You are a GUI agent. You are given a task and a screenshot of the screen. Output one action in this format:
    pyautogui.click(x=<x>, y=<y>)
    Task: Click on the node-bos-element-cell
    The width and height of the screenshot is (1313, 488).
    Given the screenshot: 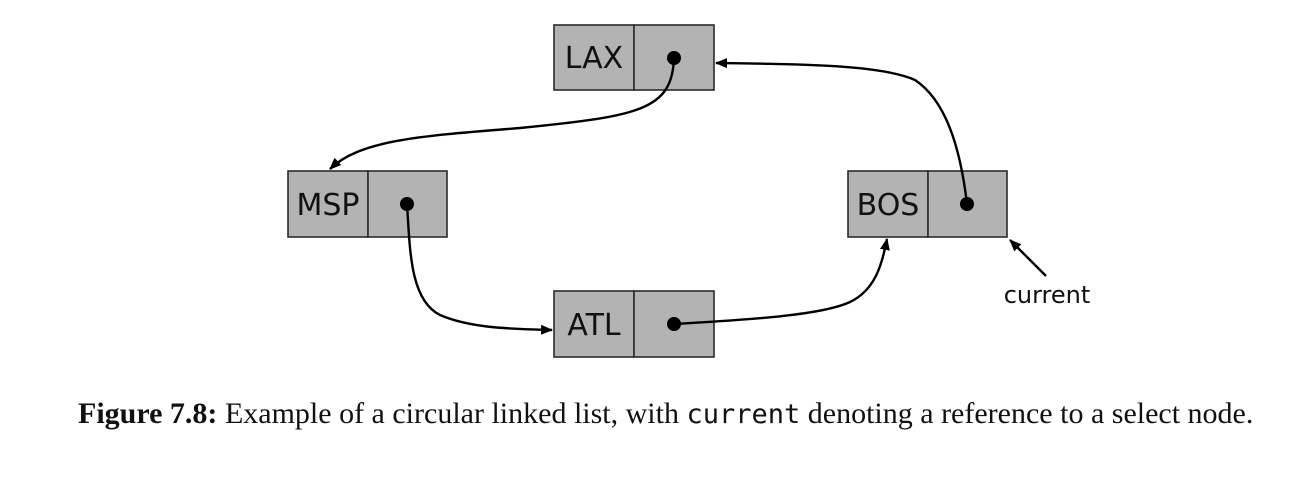 What is the action you would take?
    pyautogui.click(x=888, y=204)
    